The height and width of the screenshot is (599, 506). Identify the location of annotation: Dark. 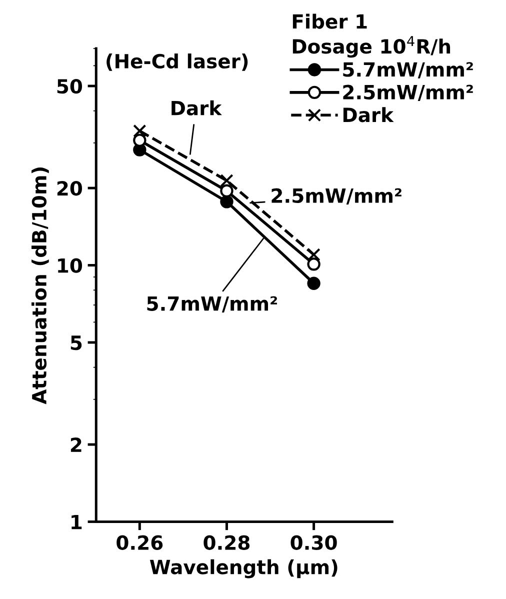
(197, 108).